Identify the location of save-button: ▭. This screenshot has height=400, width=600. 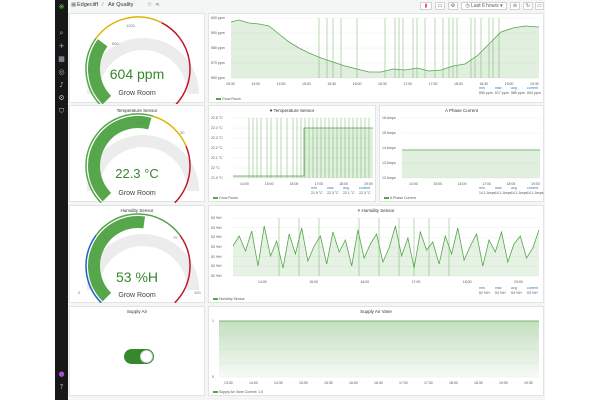
(440, 6).